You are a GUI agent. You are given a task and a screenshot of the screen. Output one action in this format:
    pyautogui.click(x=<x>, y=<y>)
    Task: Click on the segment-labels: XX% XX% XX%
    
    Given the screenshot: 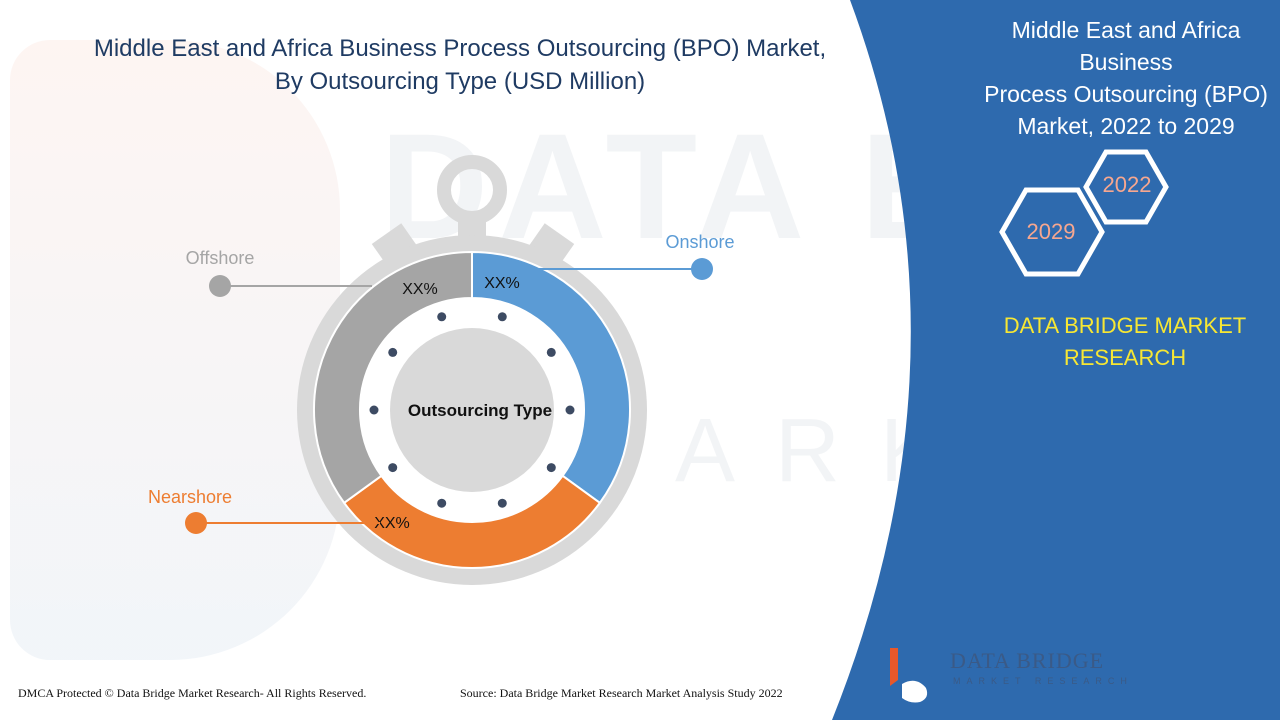 What is the action you would take?
    pyautogui.click(x=447, y=403)
    